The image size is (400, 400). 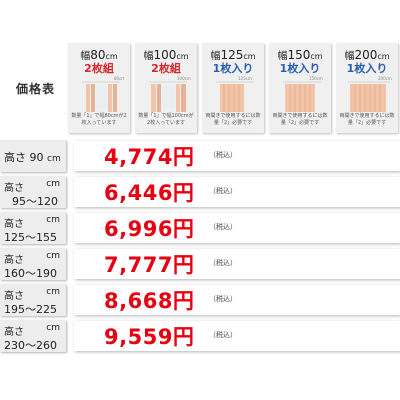 I want to click on card-note: 数量「1」で幅80cmが2枚入っています, so click(x=99, y=119).